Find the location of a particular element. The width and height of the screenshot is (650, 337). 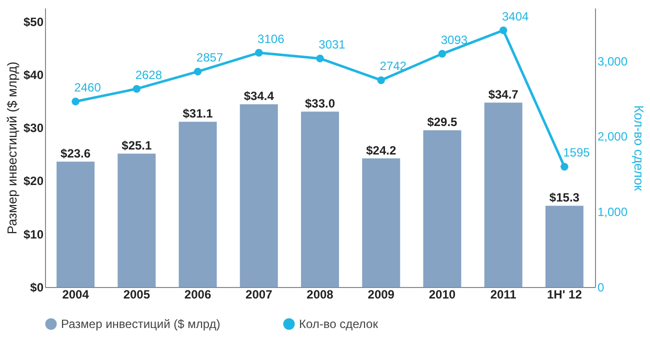

x-tick-label: 2011 is located at coordinates (503, 295).